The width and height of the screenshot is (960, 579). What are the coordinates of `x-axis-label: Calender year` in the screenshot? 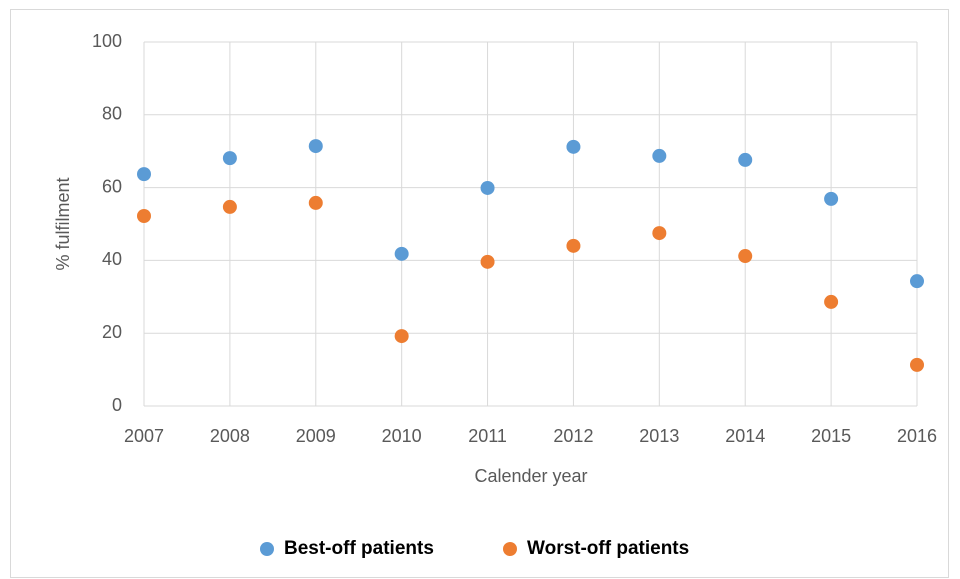 It's located at (530, 476).